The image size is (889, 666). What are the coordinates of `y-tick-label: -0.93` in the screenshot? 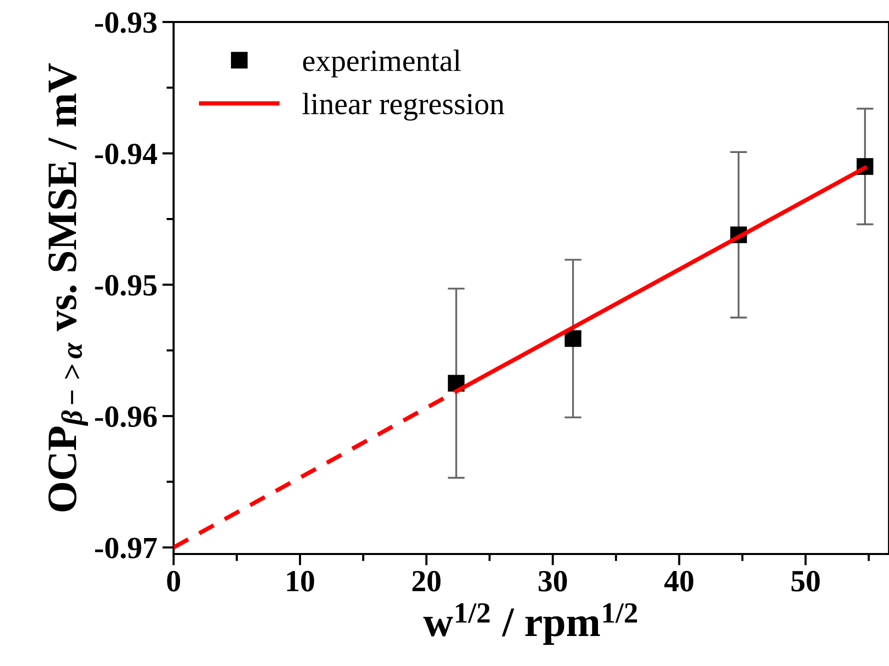 It's located at (126, 23).